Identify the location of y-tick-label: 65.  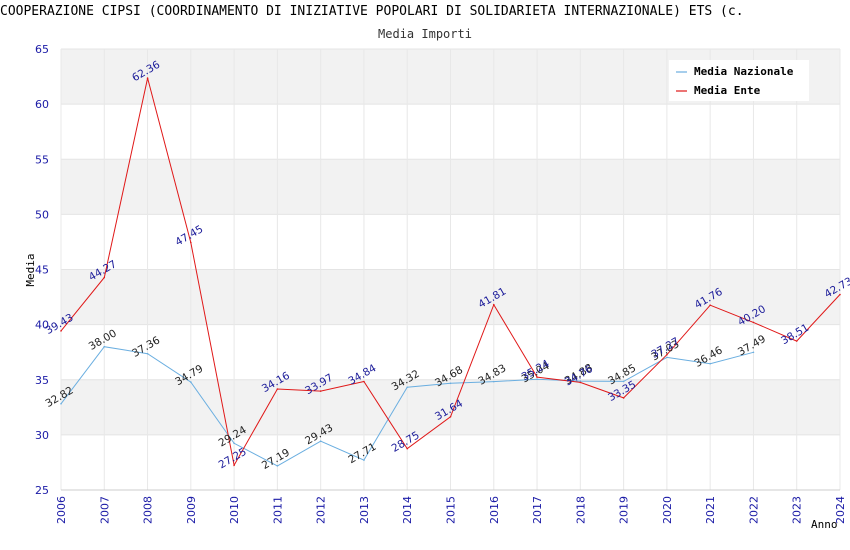
(42, 49).